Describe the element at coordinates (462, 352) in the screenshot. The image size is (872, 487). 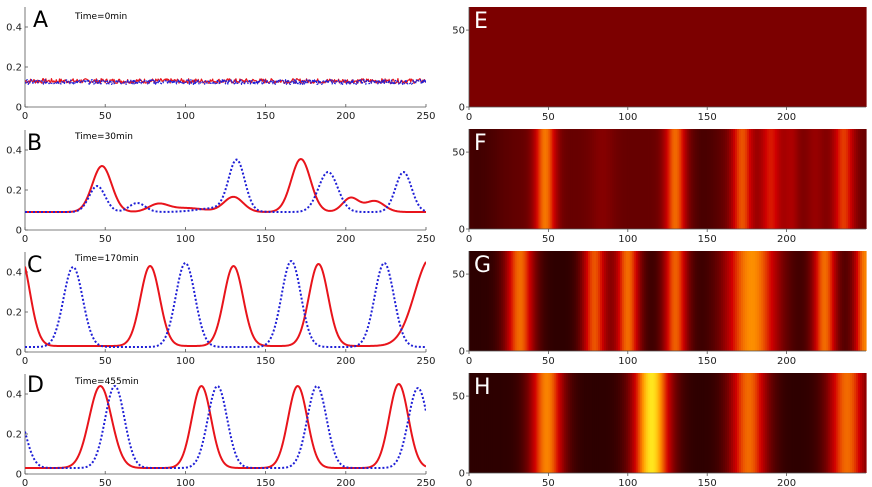
I see `y-tick-label: 0` at that location.